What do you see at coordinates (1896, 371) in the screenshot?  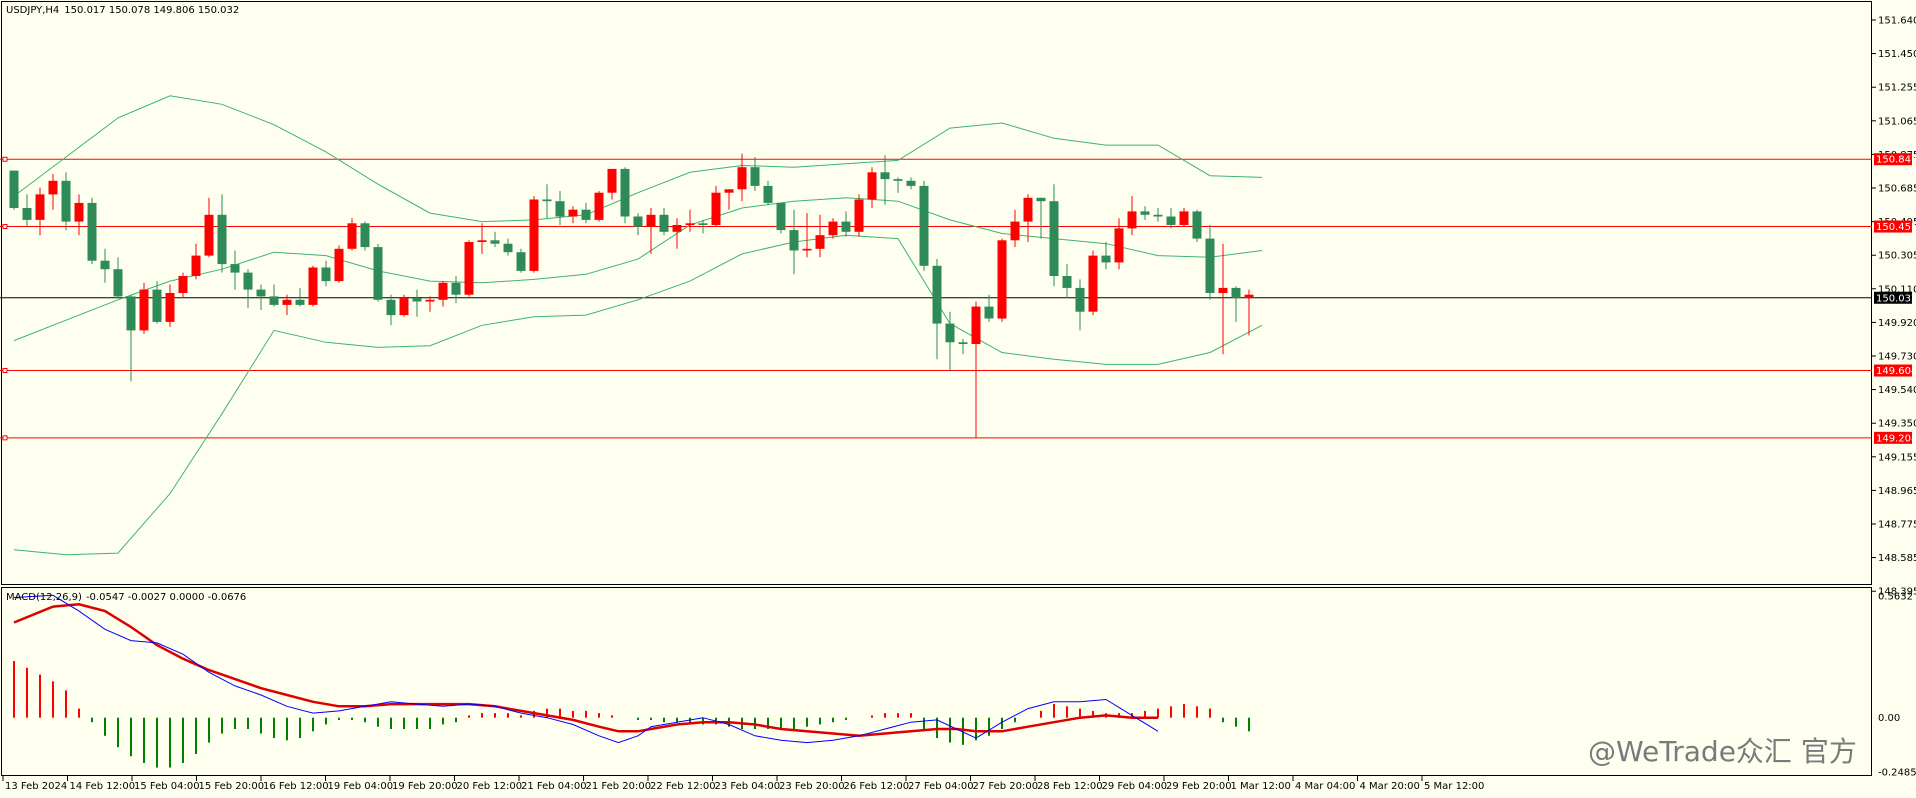 I see `level-price-text: 149.604` at bounding box center [1896, 371].